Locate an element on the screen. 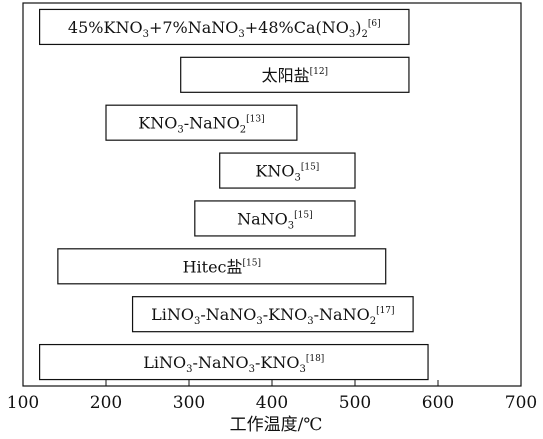 This screenshot has width=543, height=439. range-bar-label: KNO3[15] is located at coordinates (287, 173).